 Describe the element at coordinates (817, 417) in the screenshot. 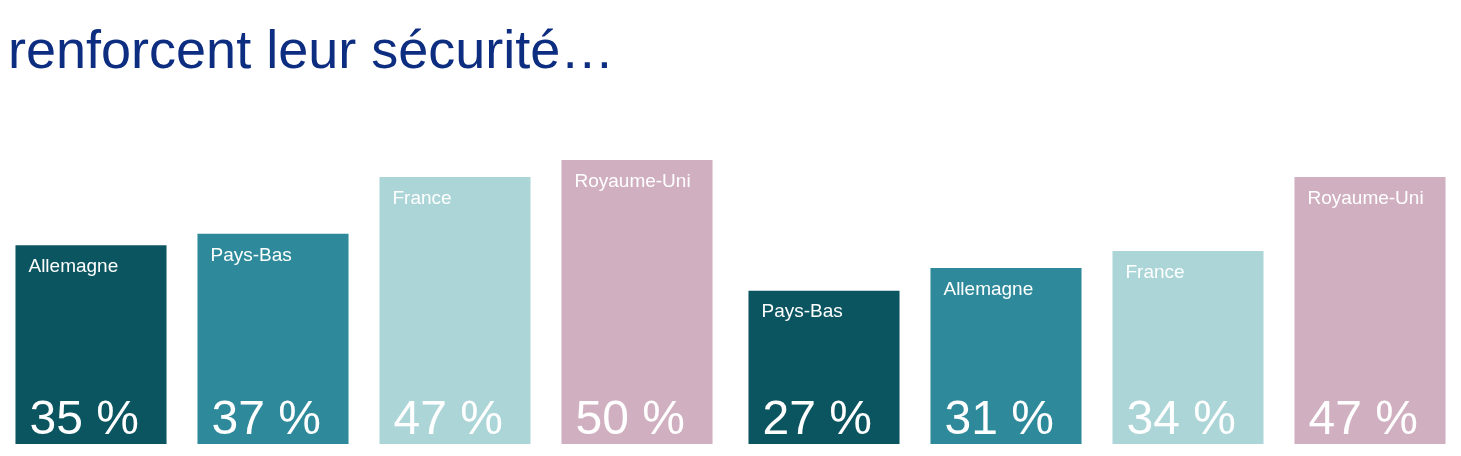

I see `data-label: 27 %` at that location.